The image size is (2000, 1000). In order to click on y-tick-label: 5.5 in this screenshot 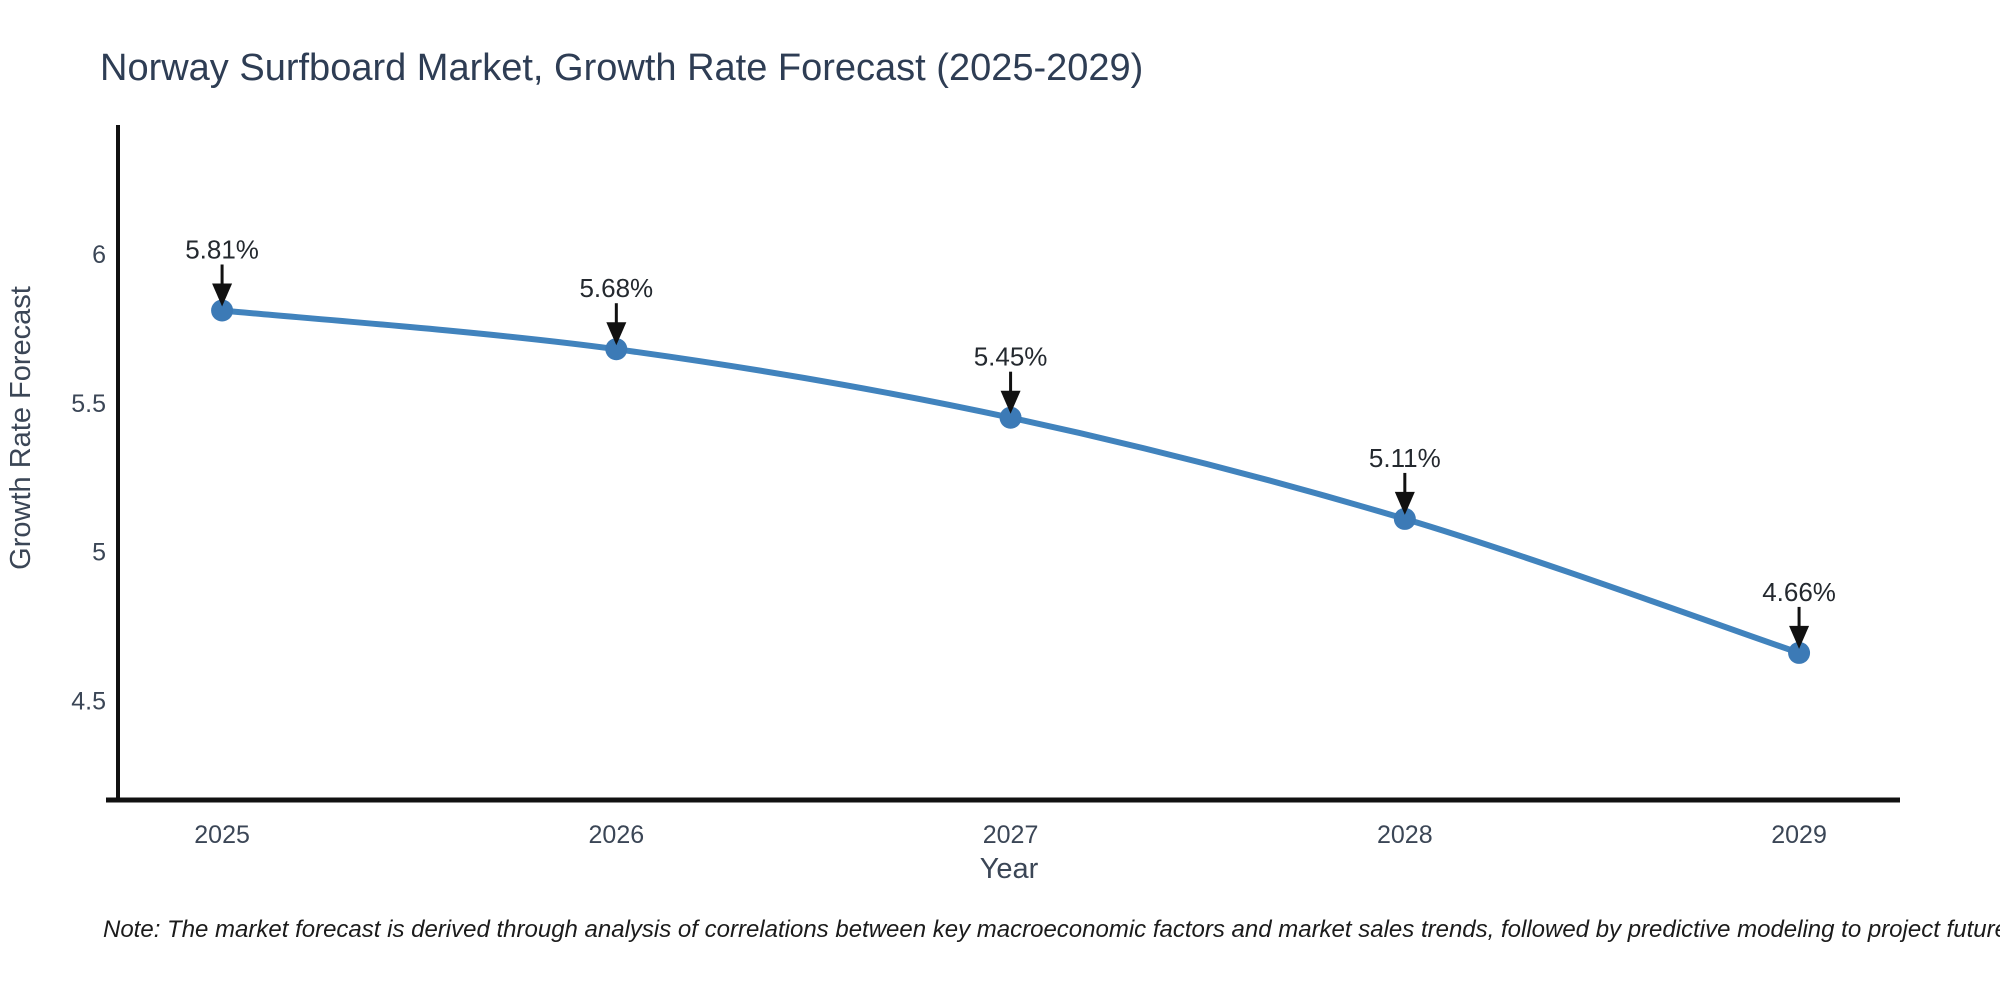, I will do `click(88, 404)`.